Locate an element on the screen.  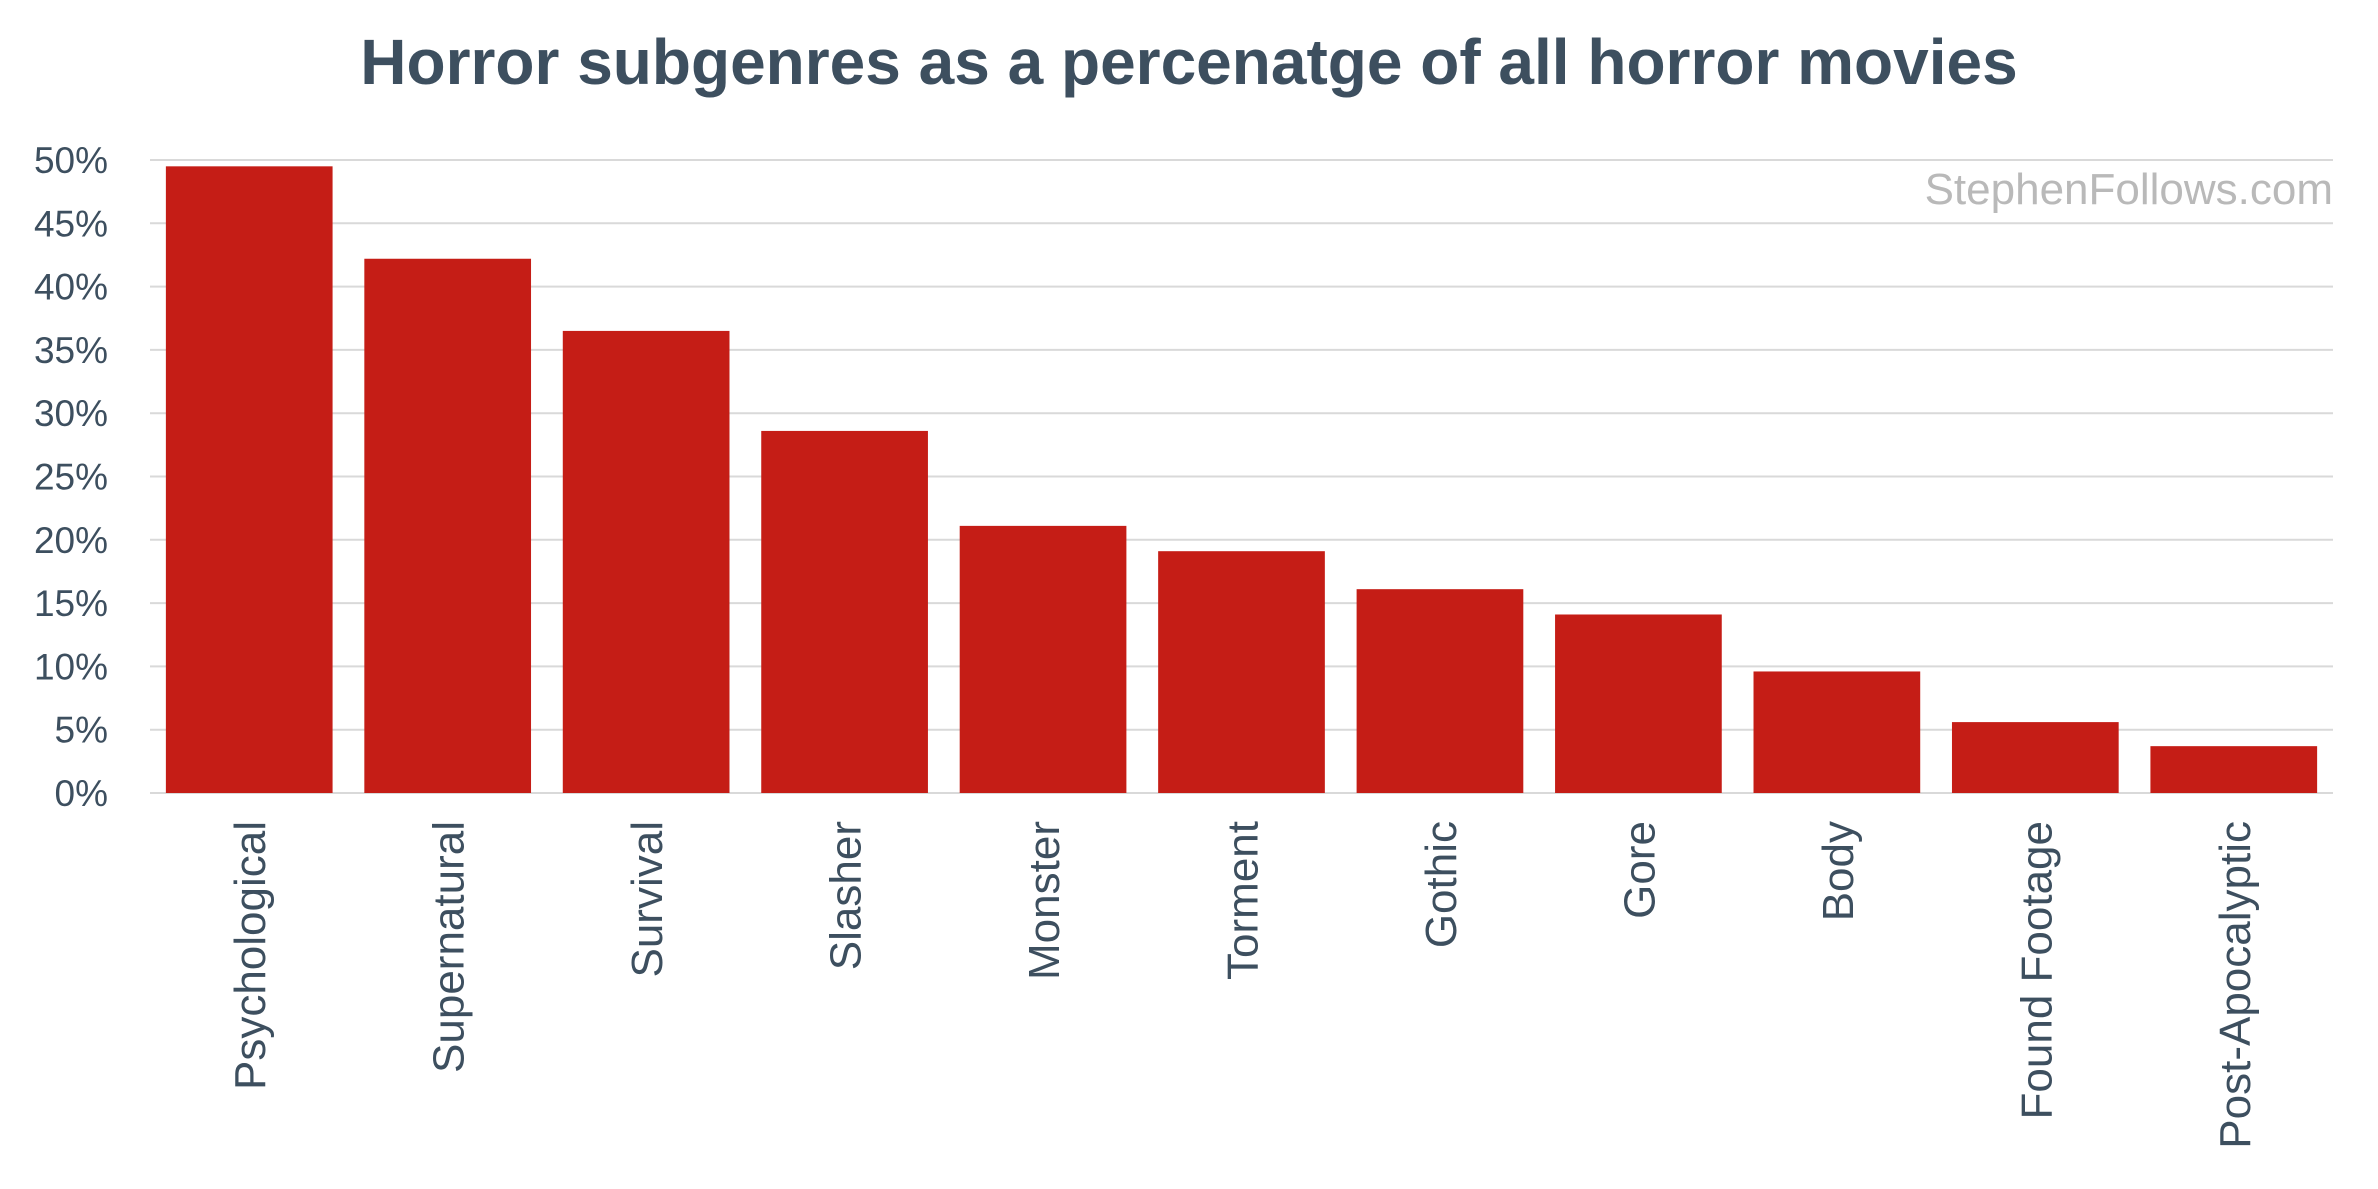
x-category-label: Supernatural is located at coordinates (449, 947).